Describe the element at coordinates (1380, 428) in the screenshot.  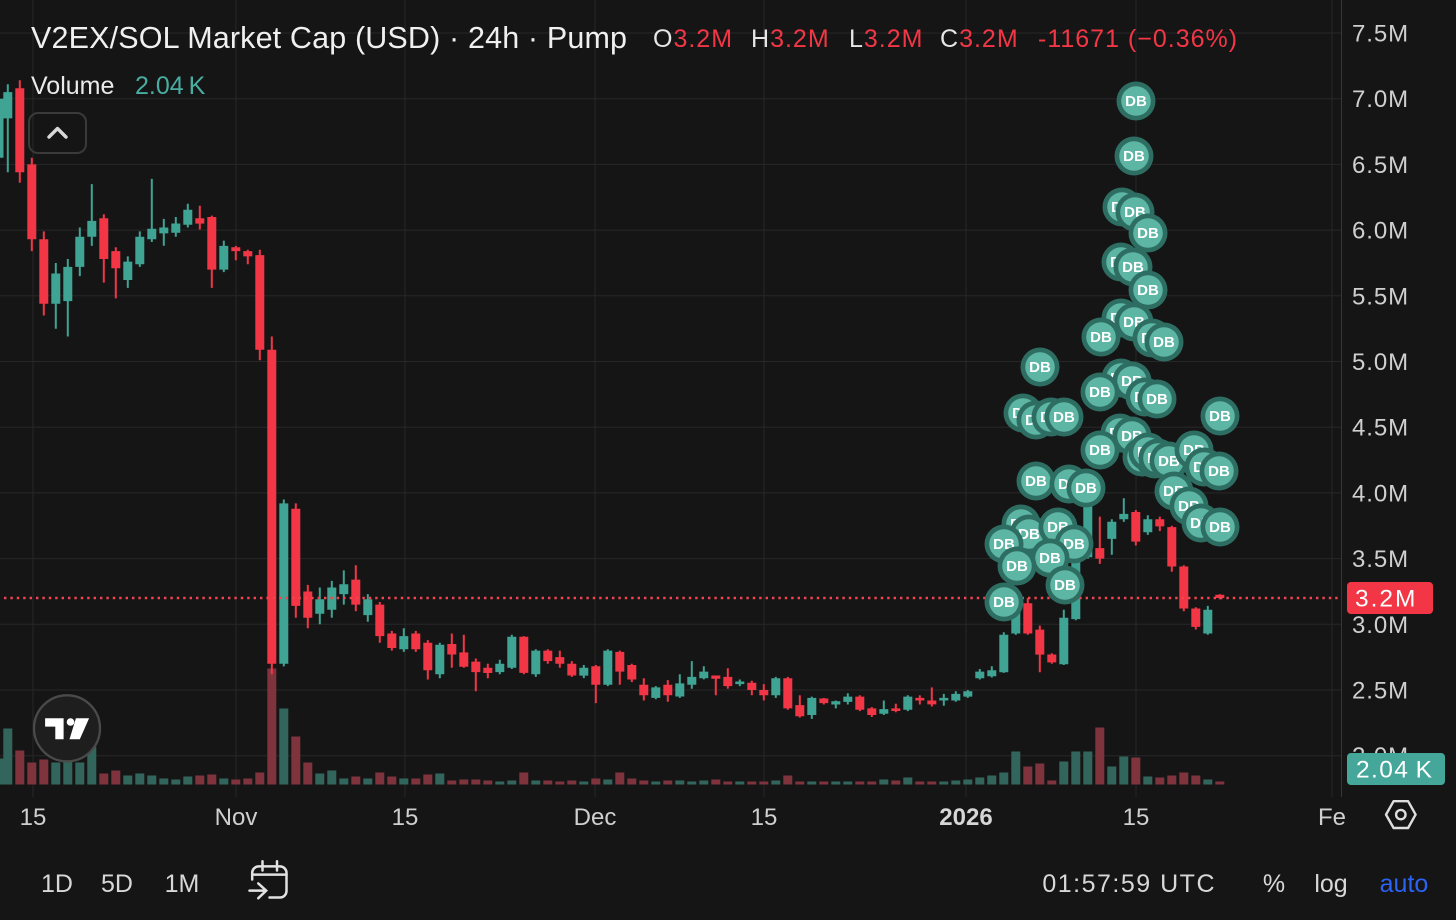
I see `svg-text: 4.5M` at that location.